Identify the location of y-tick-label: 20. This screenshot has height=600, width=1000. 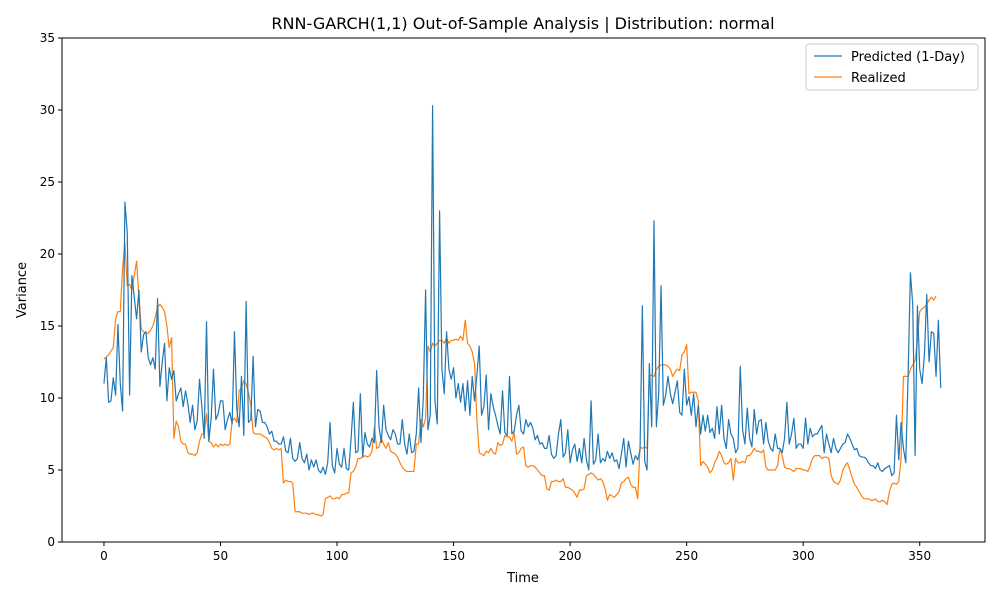
(47, 254).